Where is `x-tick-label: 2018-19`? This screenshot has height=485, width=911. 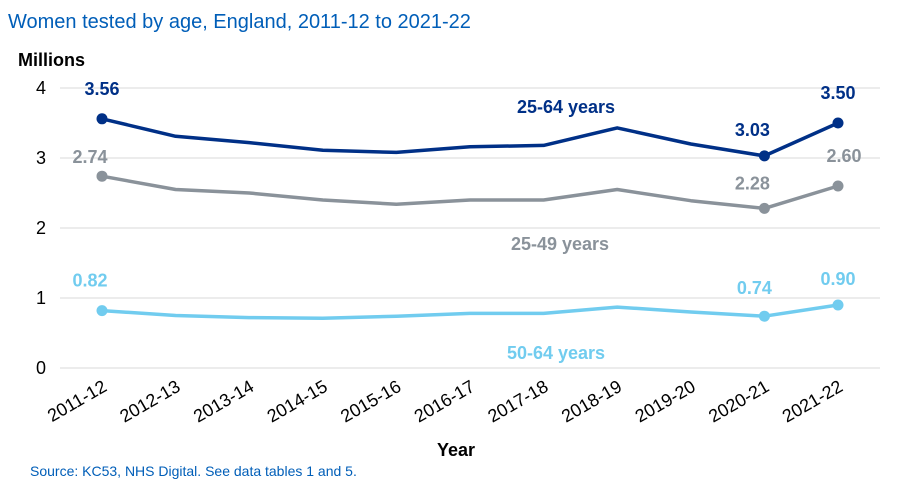 x-tick-label: 2018-19 is located at coordinates (591, 401).